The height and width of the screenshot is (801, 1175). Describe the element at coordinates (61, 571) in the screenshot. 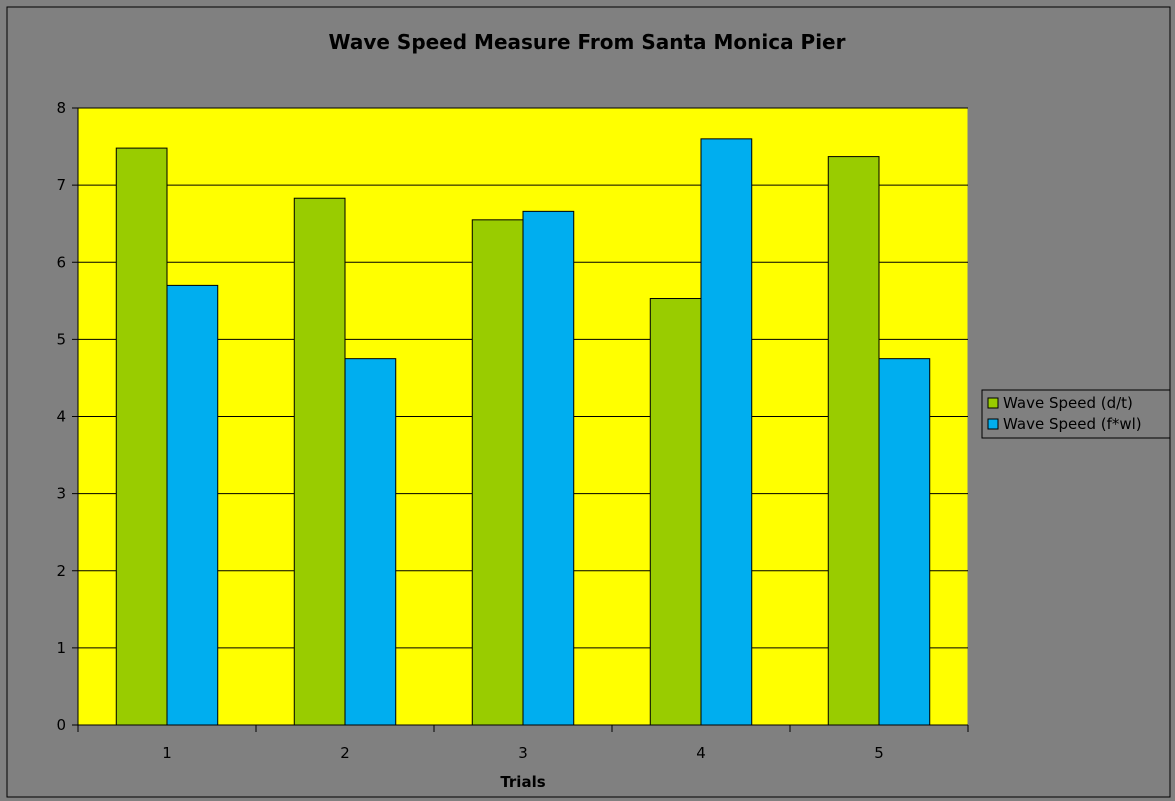

I see `y-tick-label: 2` at that location.